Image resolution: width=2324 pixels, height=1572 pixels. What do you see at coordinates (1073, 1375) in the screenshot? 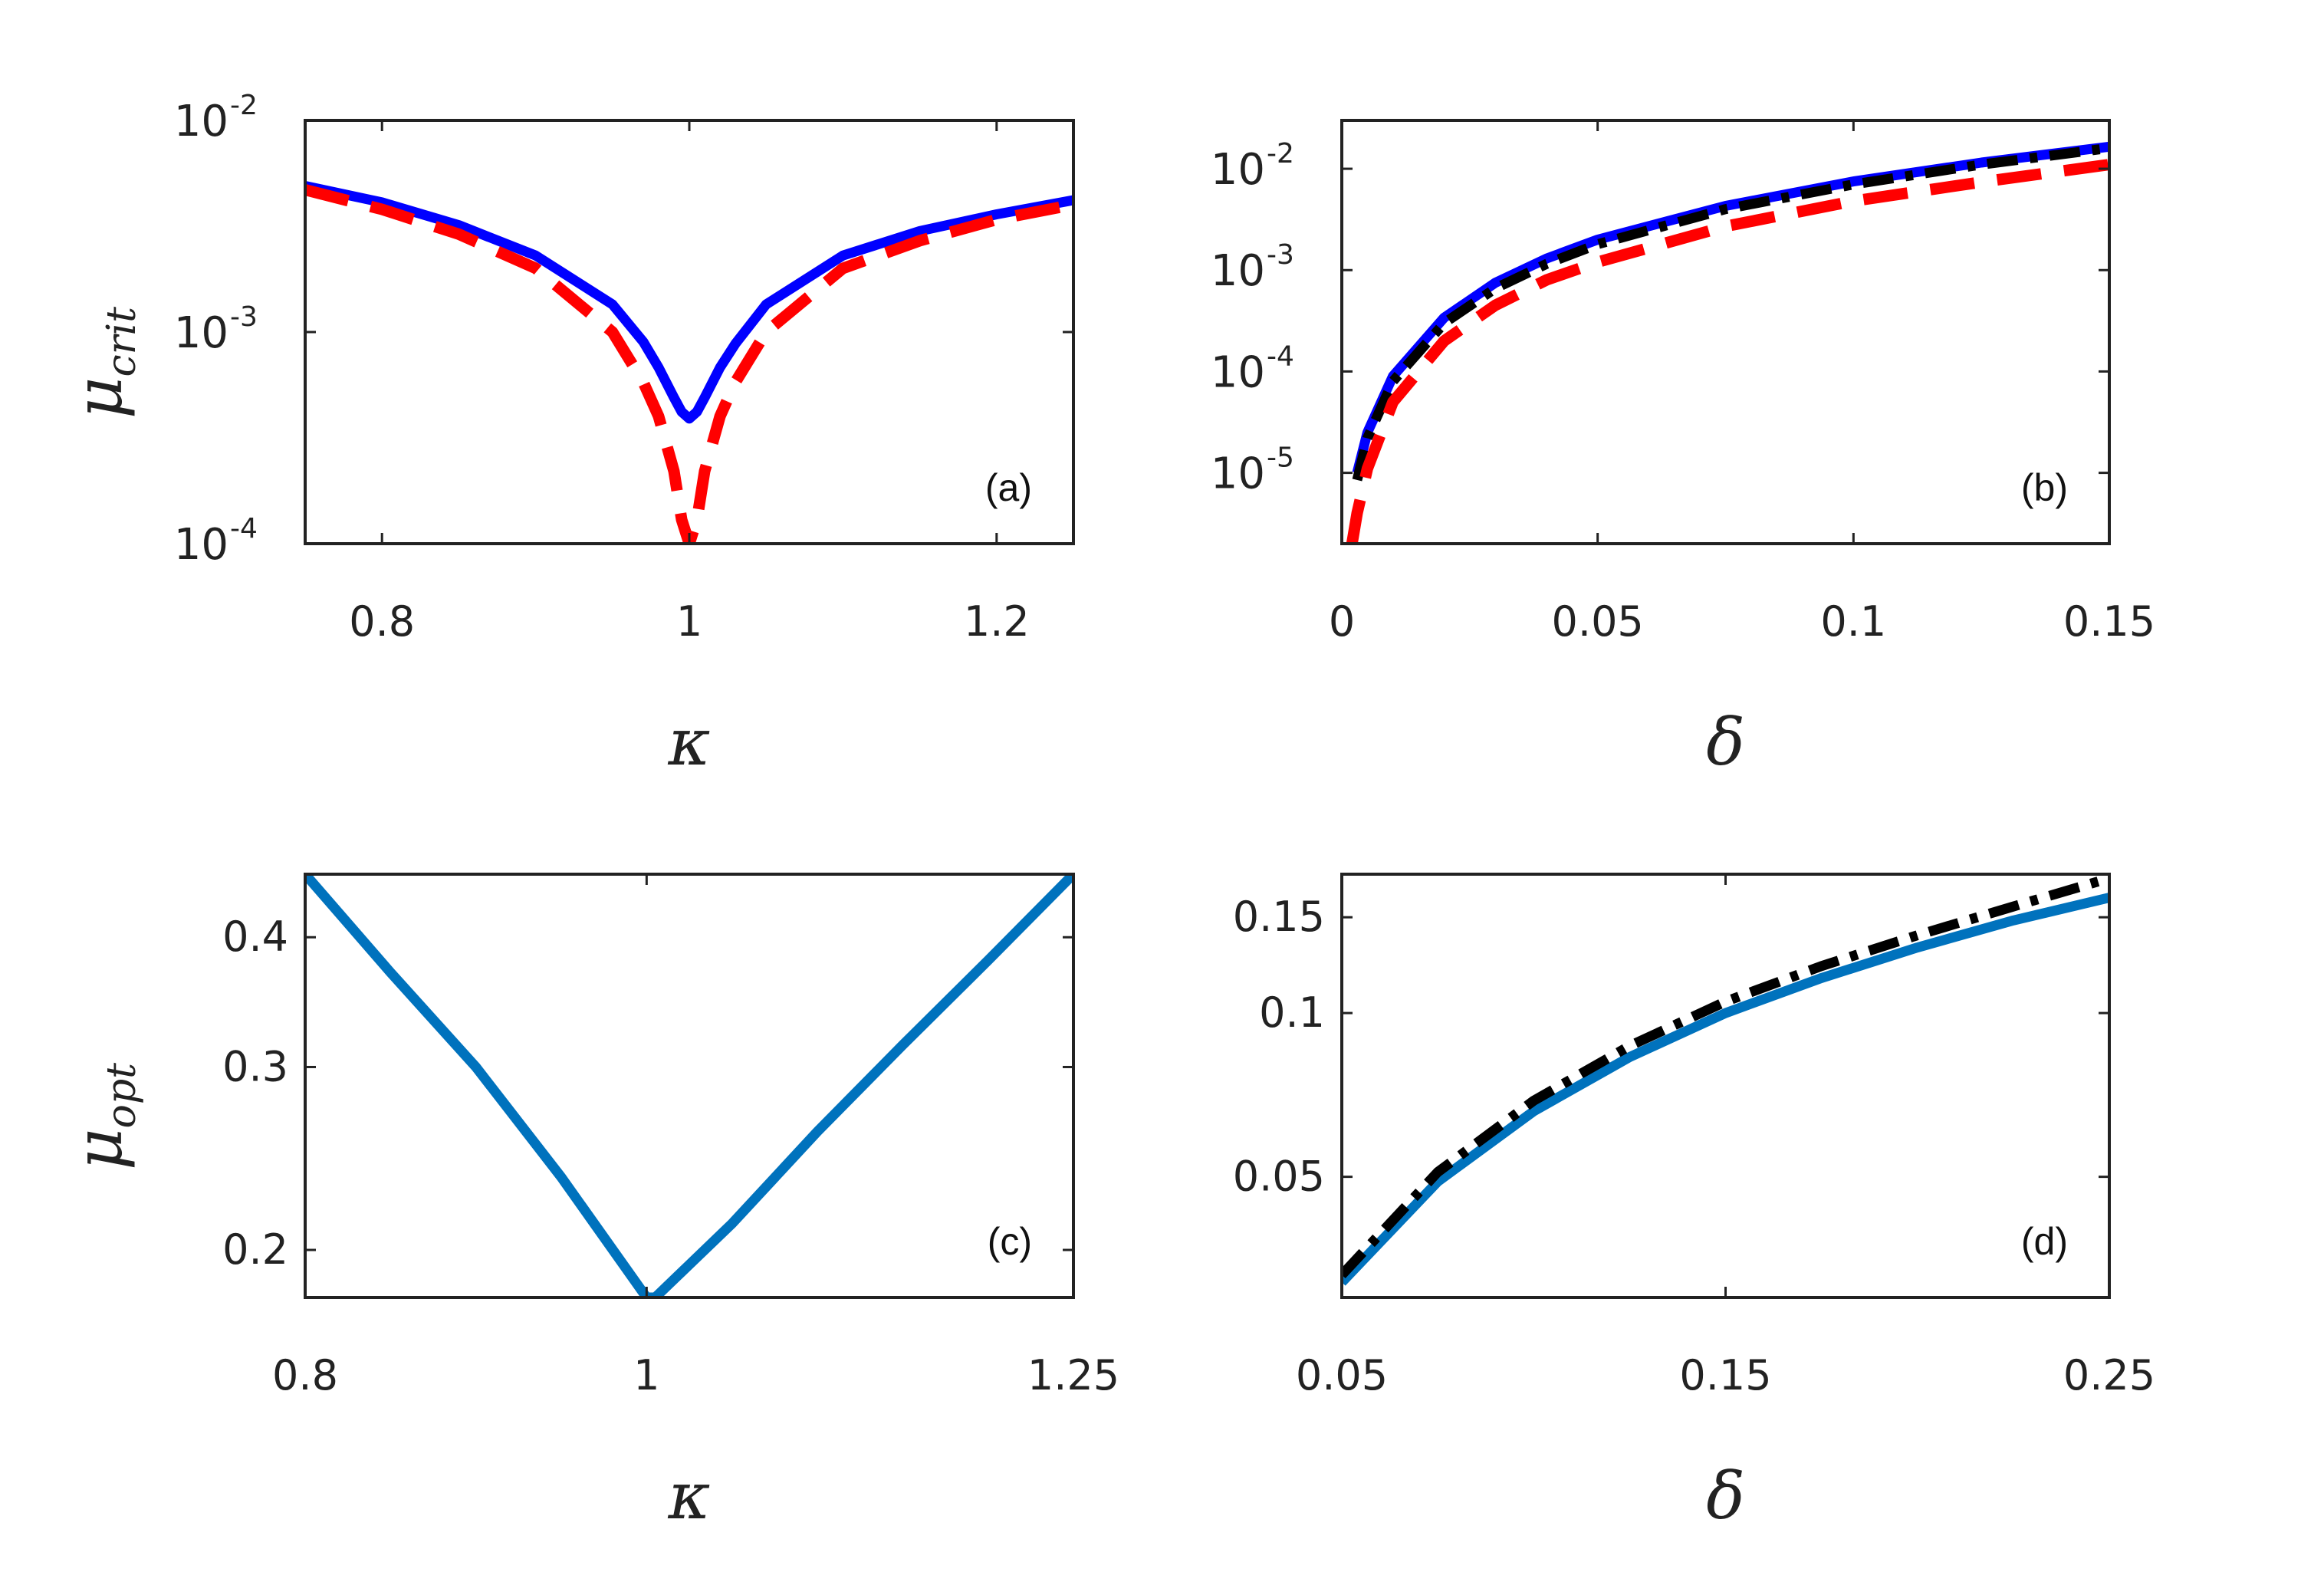
I see `x-tick-label: 1.25` at bounding box center [1073, 1375].